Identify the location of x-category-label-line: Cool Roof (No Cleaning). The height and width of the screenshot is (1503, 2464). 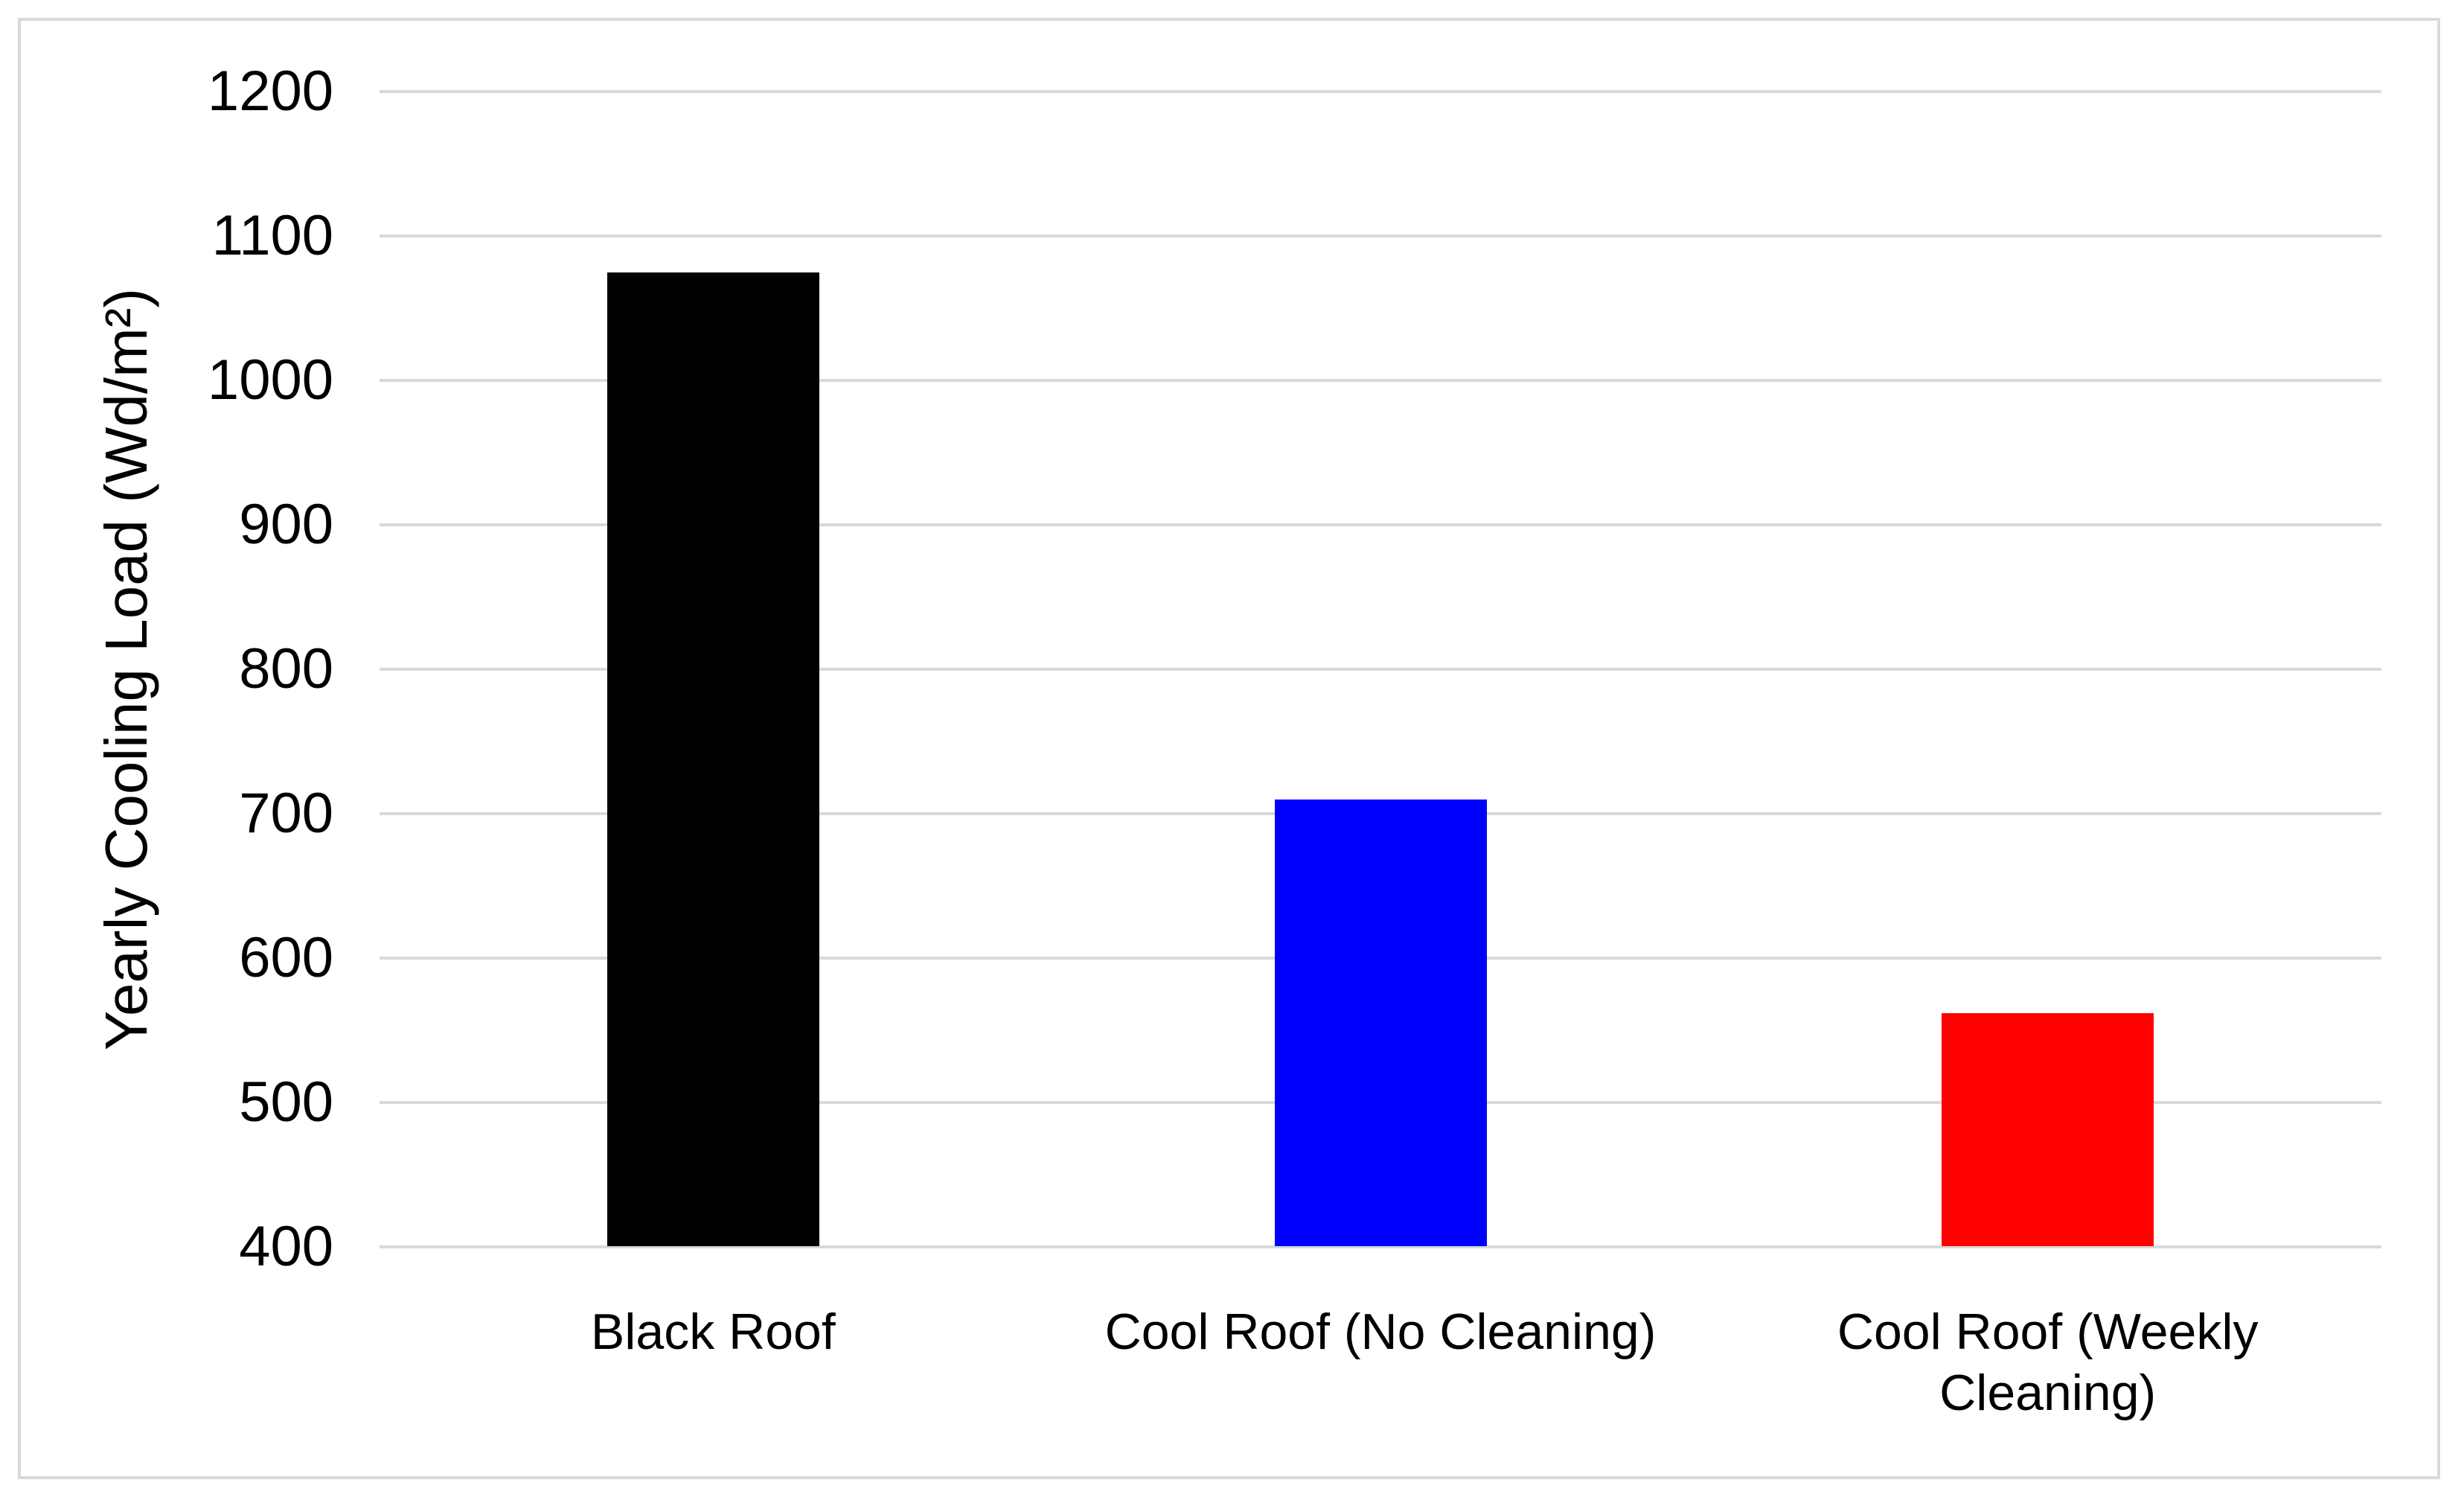
(1380, 1331).